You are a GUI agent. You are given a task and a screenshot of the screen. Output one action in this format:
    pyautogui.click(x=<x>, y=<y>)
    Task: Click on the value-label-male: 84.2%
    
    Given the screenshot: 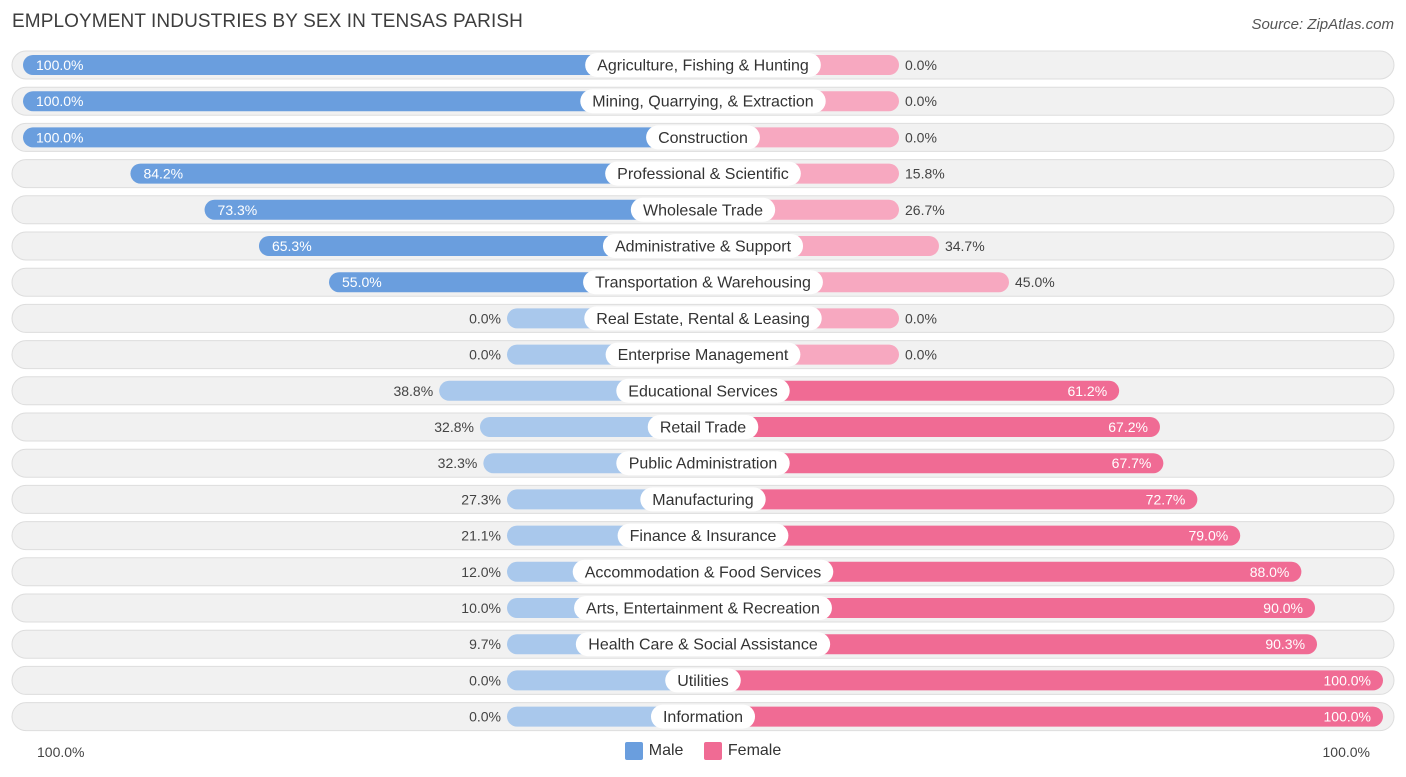 What is the action you would take?
    pyautogui.click(x=163, y=174)
    